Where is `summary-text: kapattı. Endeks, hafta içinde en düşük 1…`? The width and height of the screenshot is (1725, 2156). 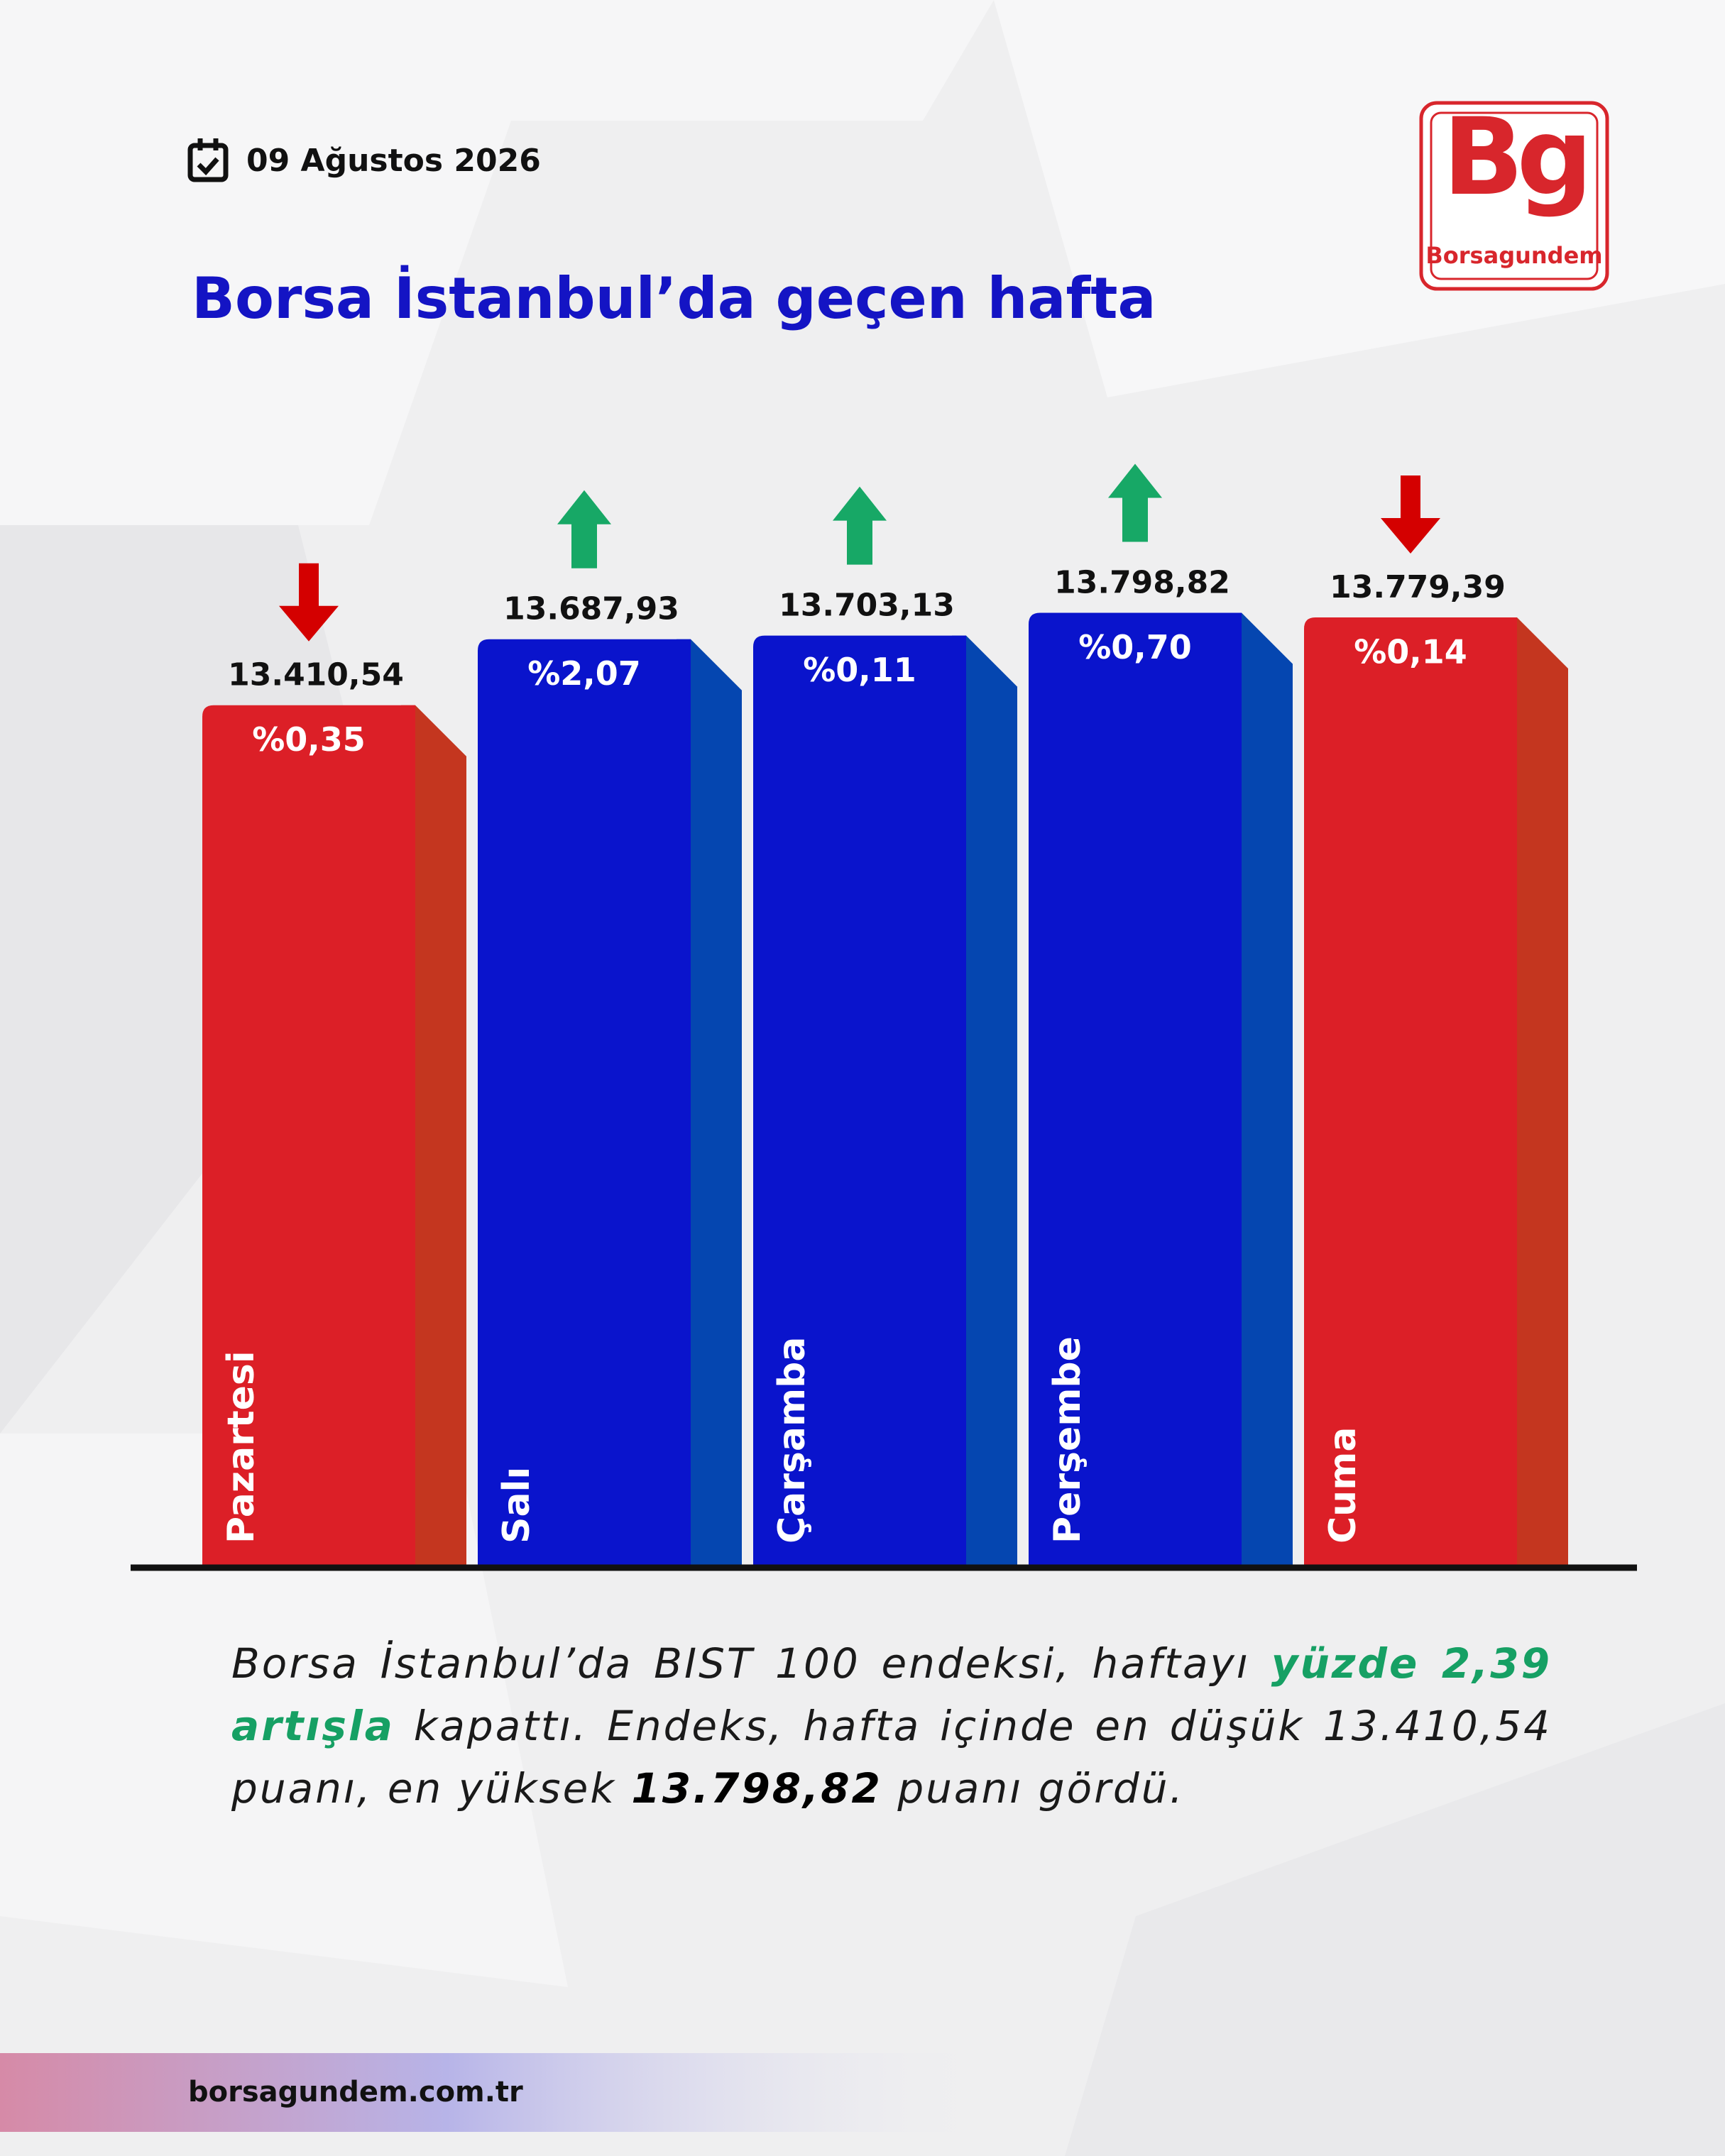
summary-text: kapattı. Endeks, hafta içinde en düşük 1… is located at coordinates (892, 1758).